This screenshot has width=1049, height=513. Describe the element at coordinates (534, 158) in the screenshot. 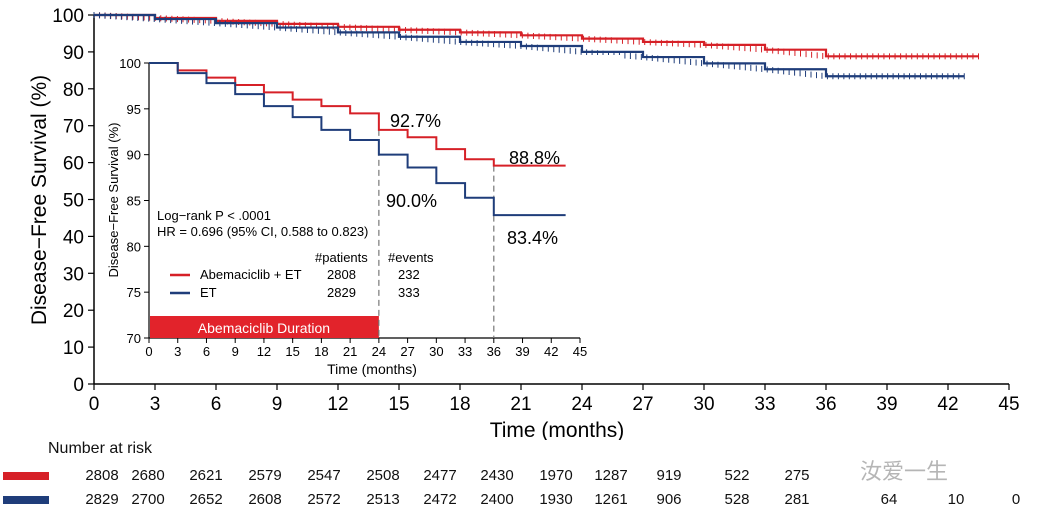

I see `abemaciclib-36-month-rate: 88.8%` at that location.